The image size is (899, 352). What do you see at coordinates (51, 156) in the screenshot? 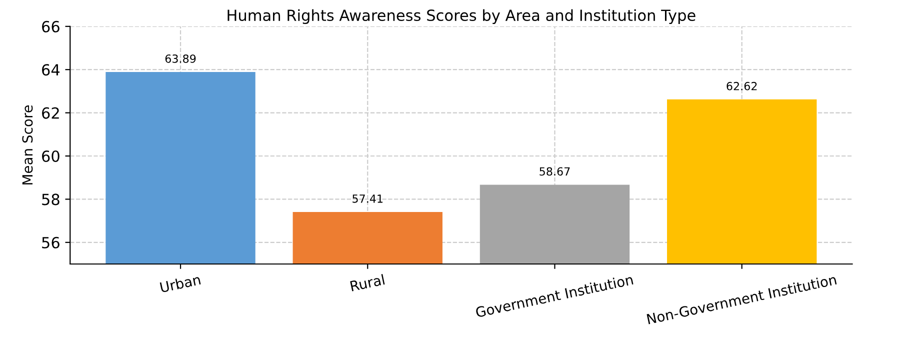
I see `y-tick-label: 60` at bounding box center [51, 156].